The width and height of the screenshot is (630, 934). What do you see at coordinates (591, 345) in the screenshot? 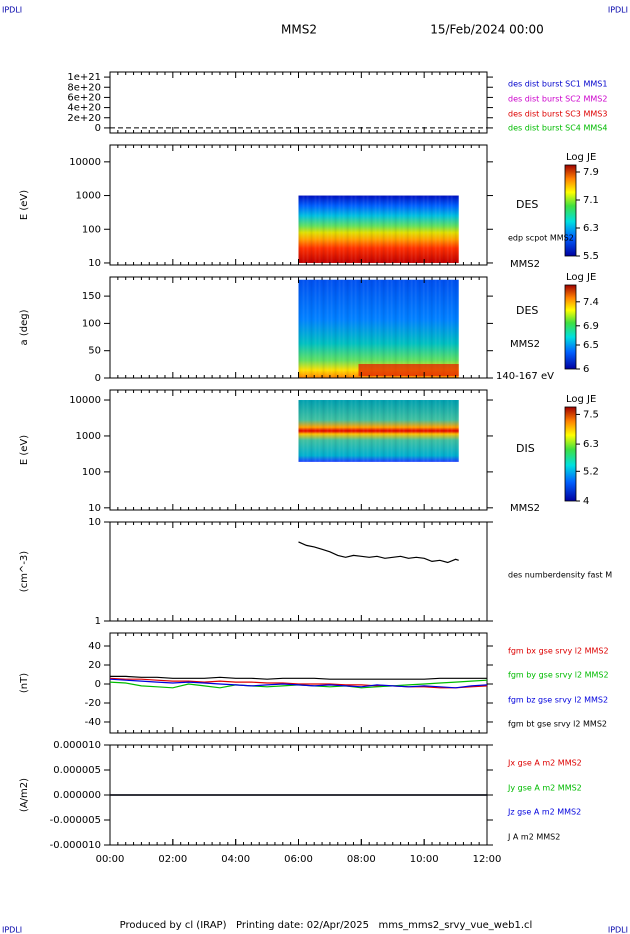
I see `colorbar-tick-label: 6.5` at bounding box center [591, 345].